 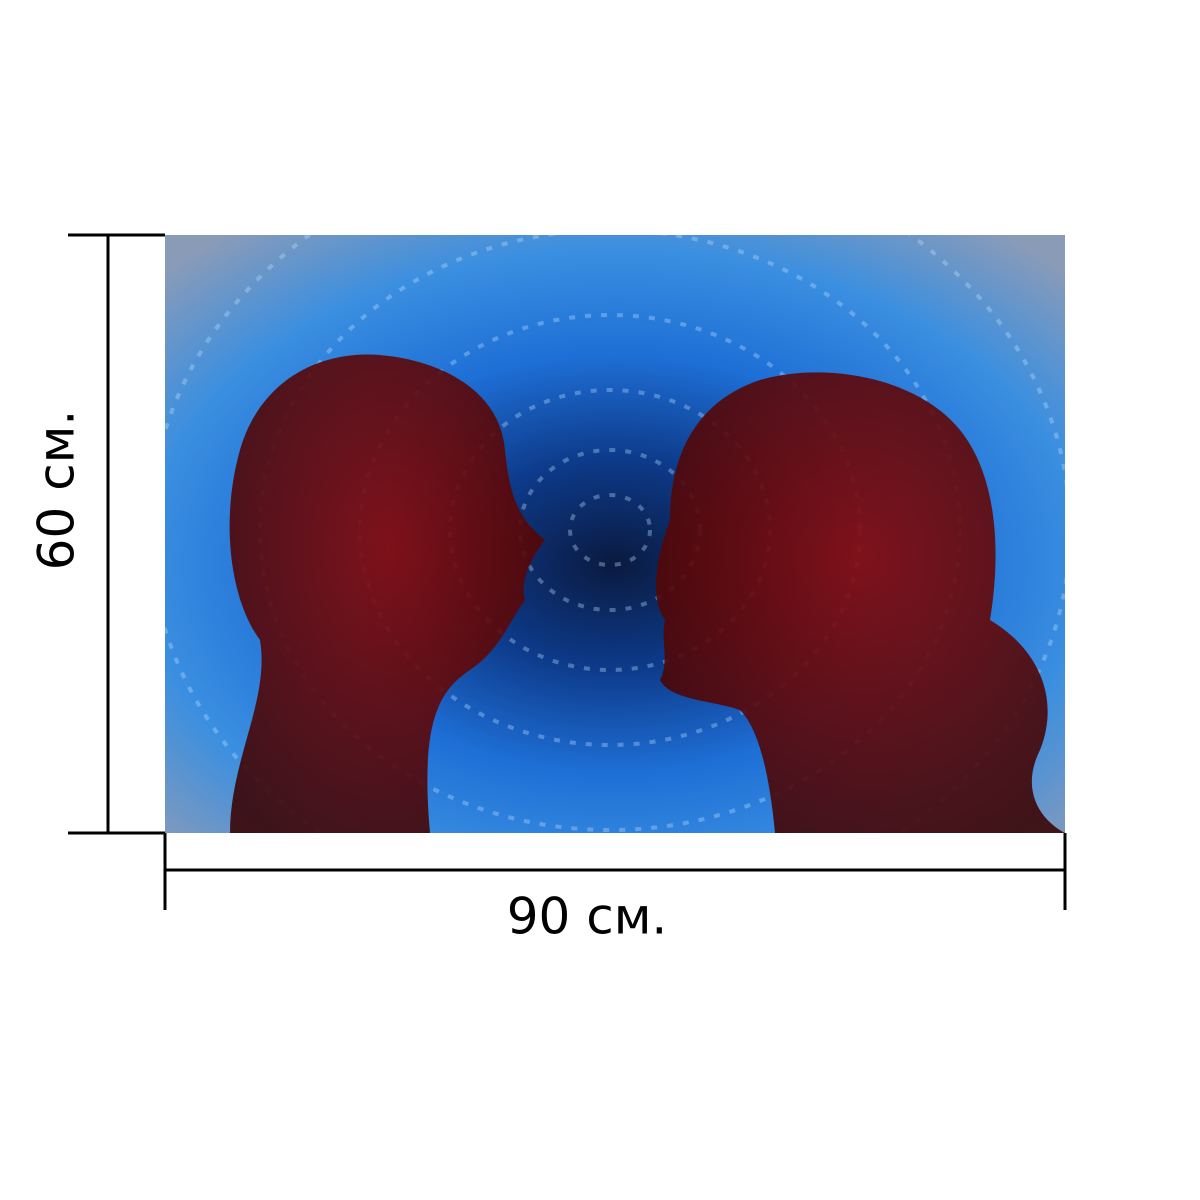 What do you see at coordinates (57, 490) in the screenshot?
I see `height-label: 60 см.` at bounding box center [57, 490].